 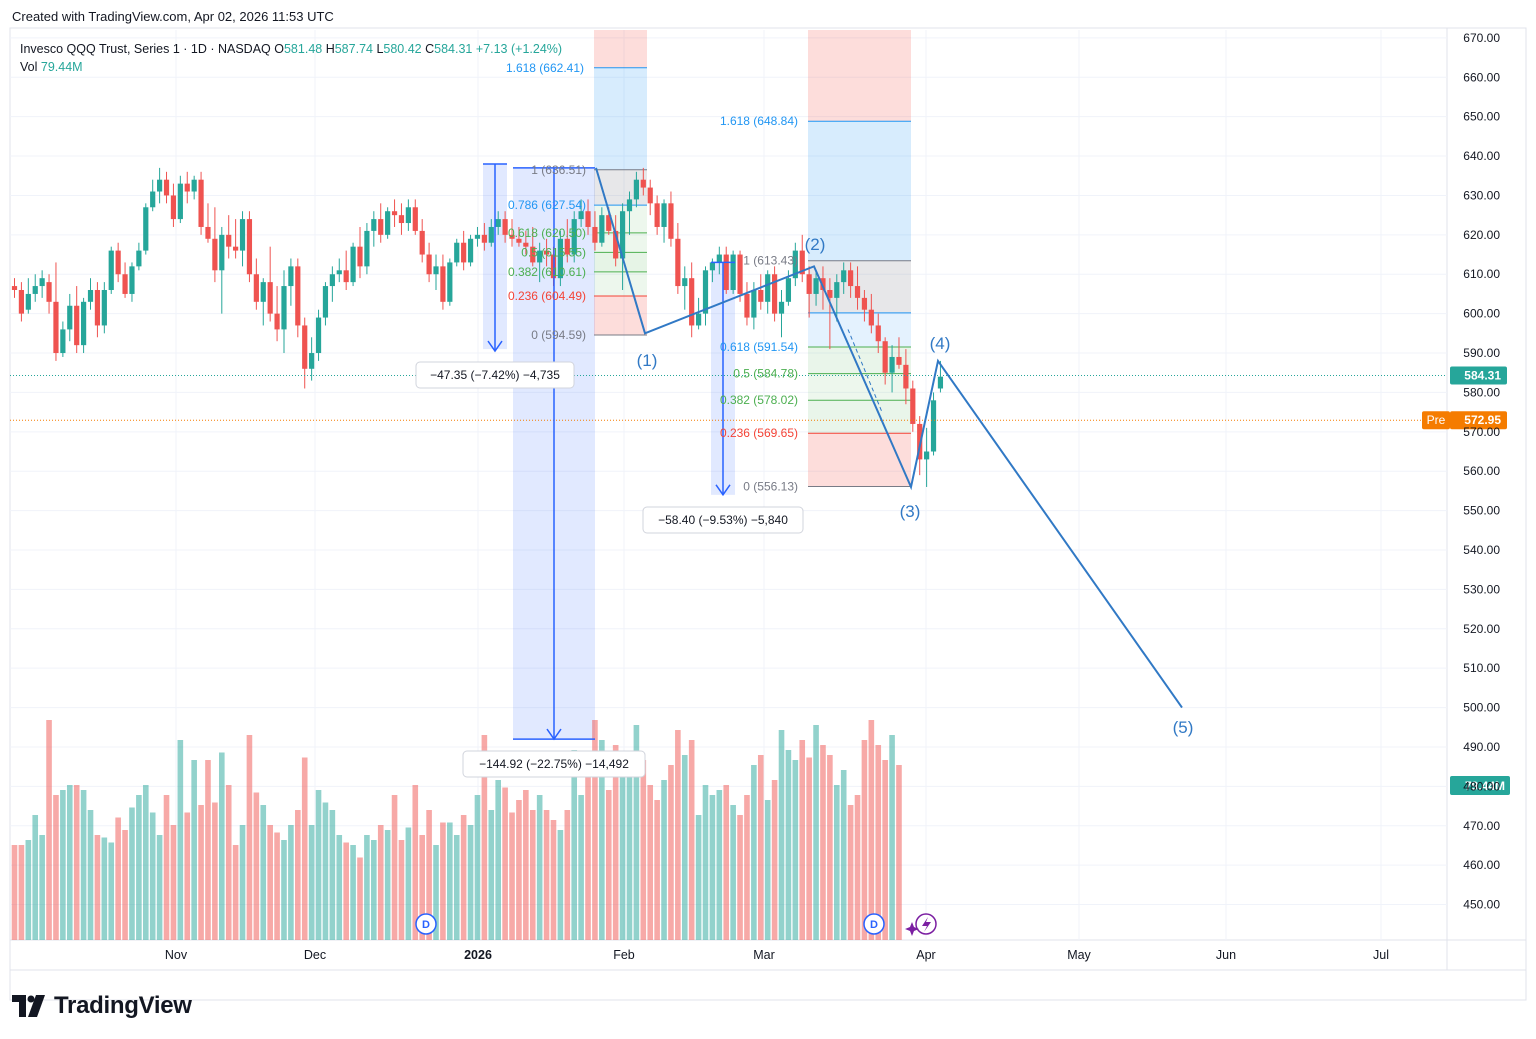 What do you see at coordinates (1226, 955) in the screenshot?
I see `x-tick-label: Jun` at bounding box center [1226, 955].